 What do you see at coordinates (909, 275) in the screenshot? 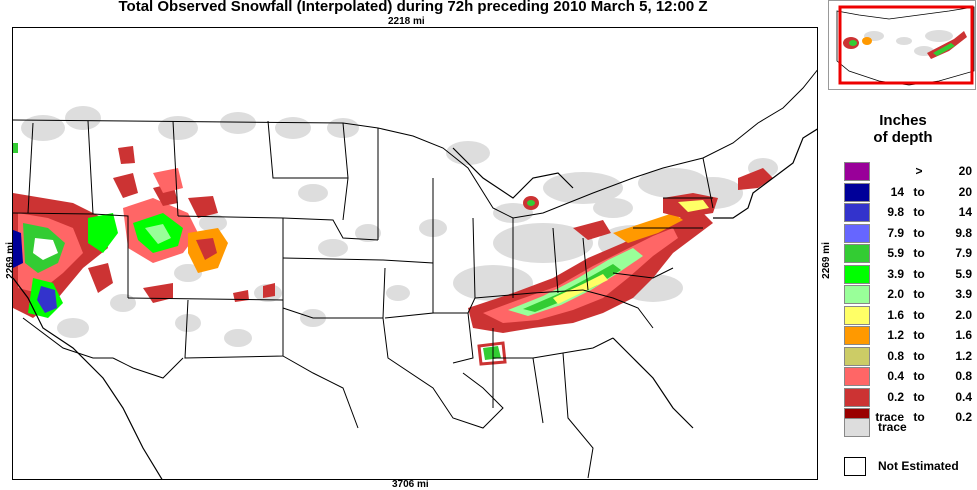
I see `legend-row: 3.9 to 5.9` at bounding box center [909, 275].